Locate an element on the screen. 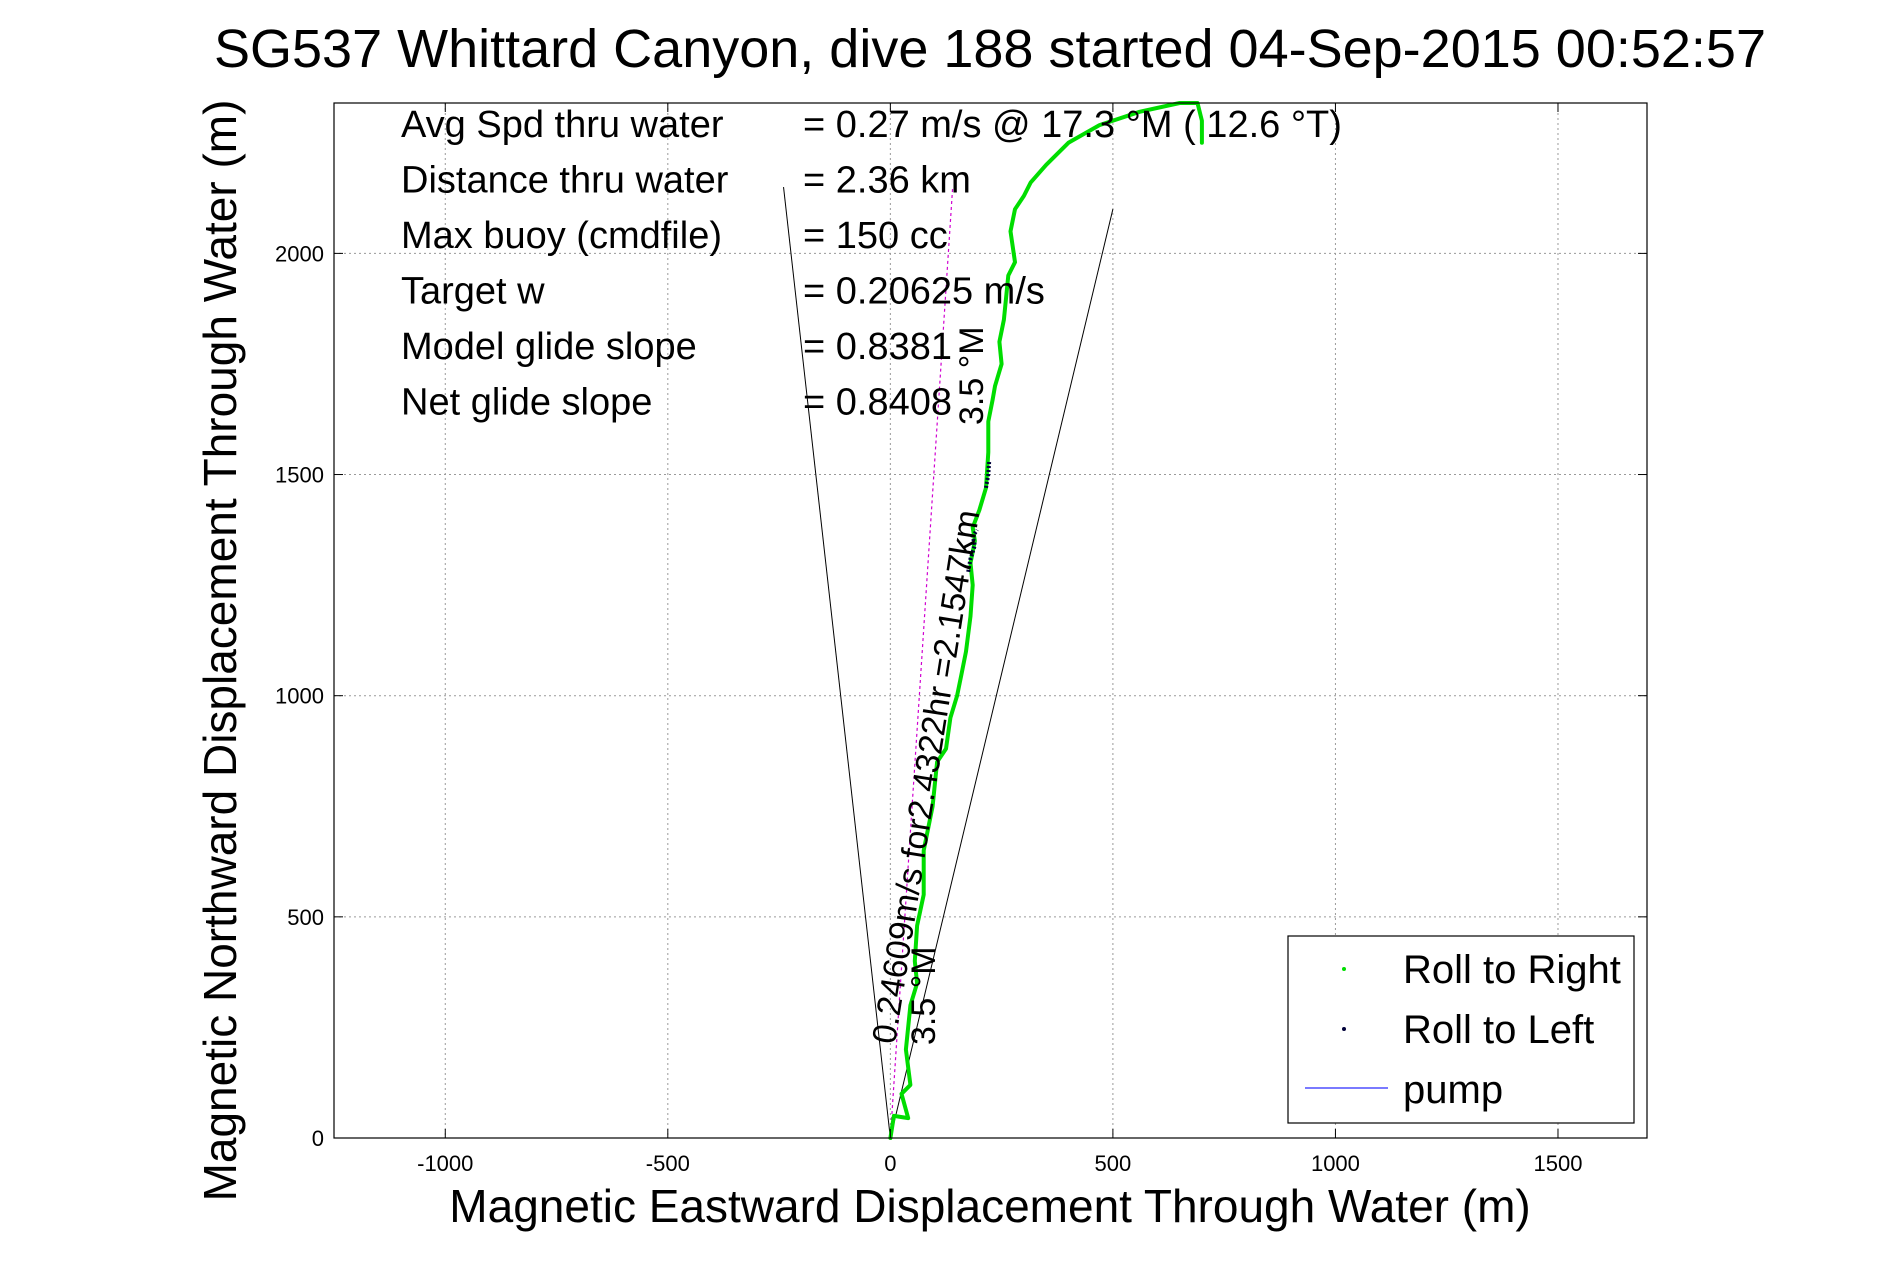 The image size is (1891, 1262). dive-track is located at coordinates (1046, 620).